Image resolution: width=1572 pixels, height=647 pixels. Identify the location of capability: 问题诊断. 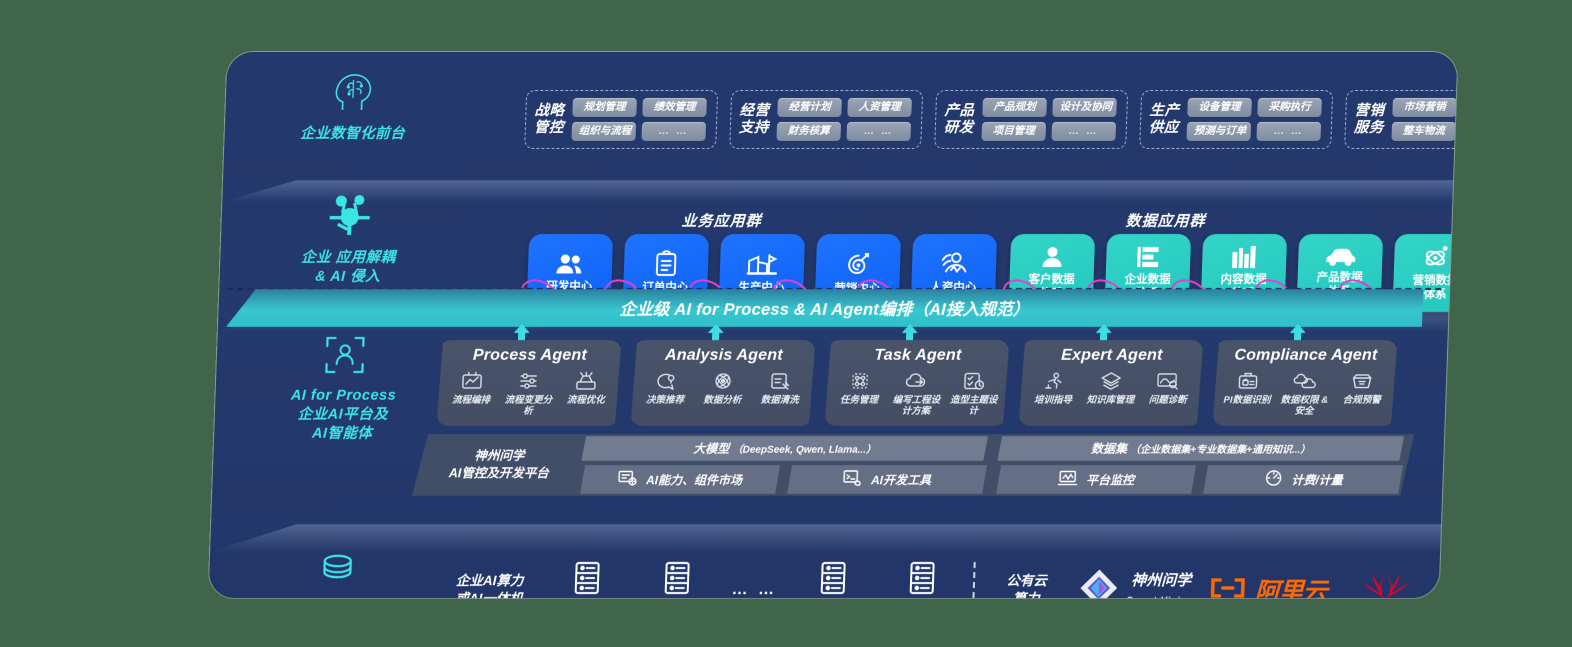
(1168, 387).